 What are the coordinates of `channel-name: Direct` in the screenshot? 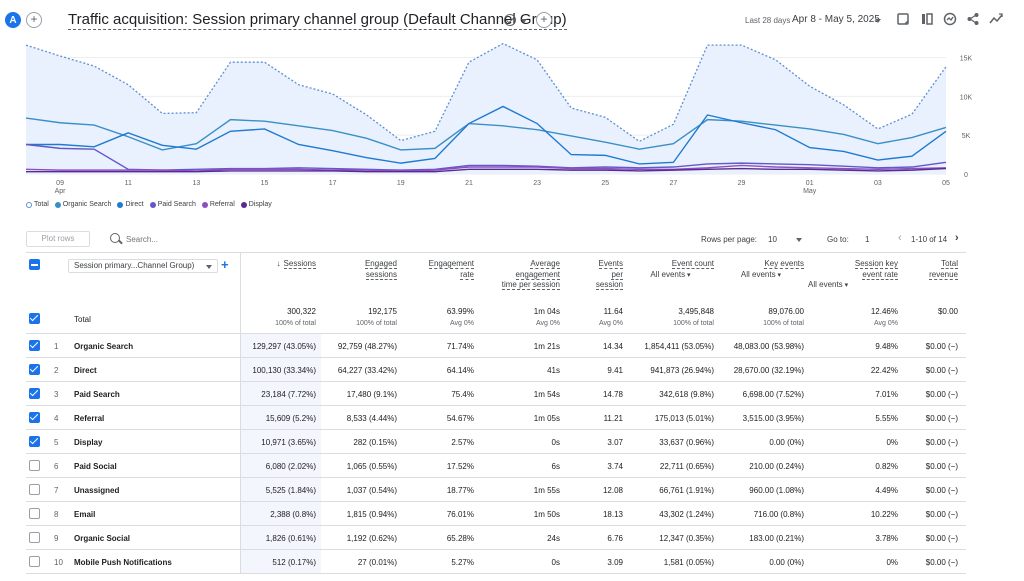 It's located at (85, 370).